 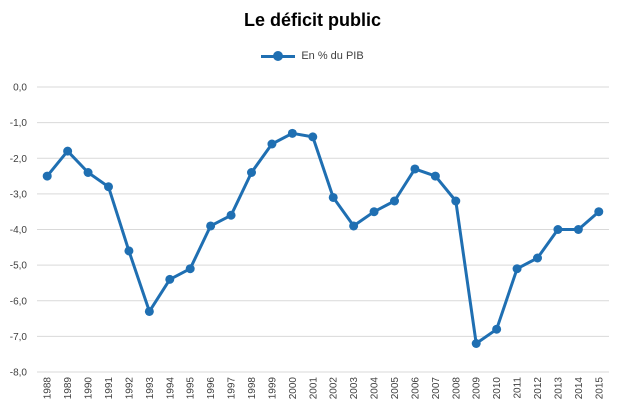 What do you see at coordinates (354, 388) in the screenshot?
I see `x-tick-label: 2003` at bounding box center [354, 388].